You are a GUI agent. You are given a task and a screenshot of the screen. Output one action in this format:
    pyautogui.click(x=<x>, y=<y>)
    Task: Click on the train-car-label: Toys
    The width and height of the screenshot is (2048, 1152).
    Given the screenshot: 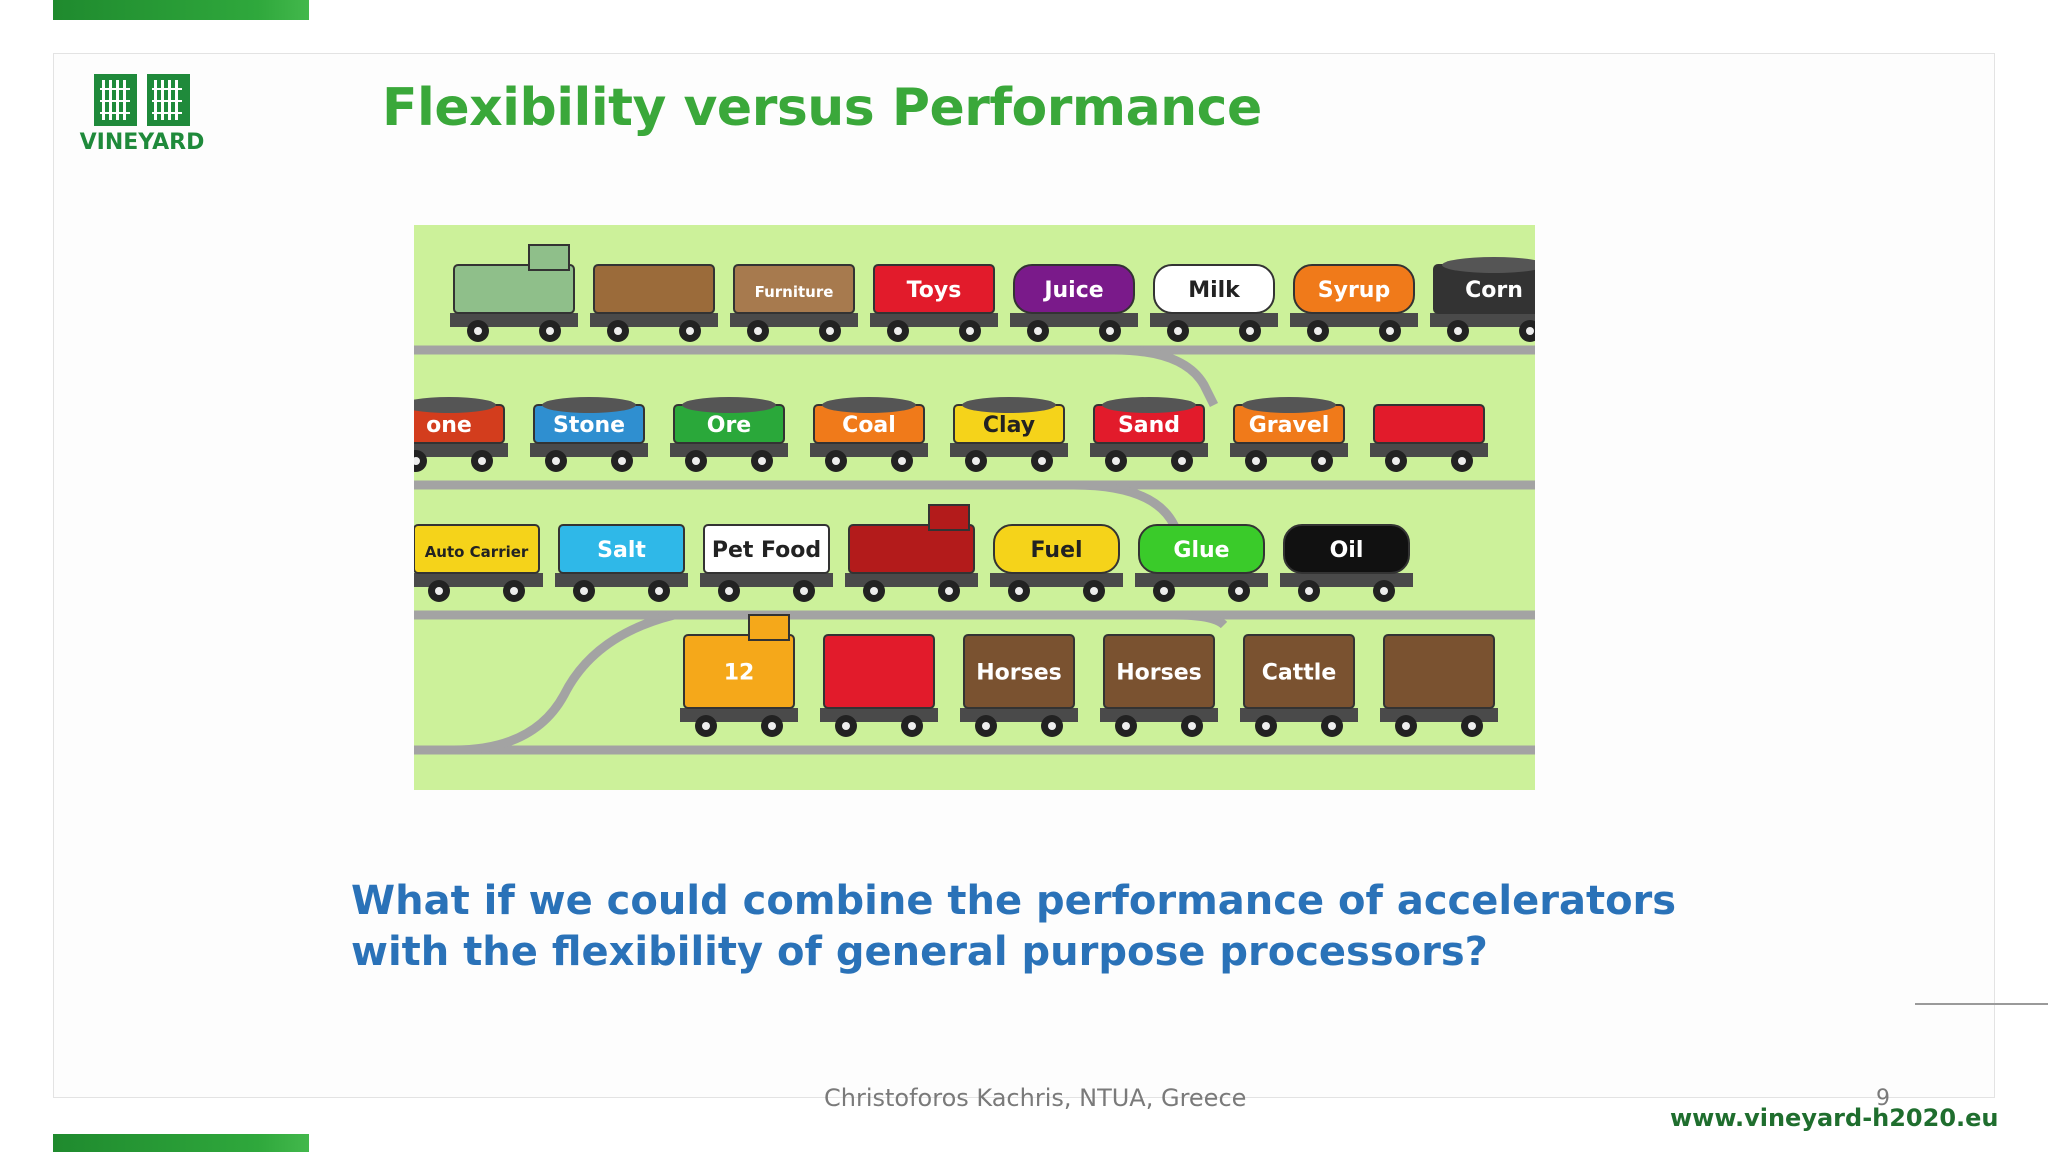 What is the action you would take?
    pyautogui.click(x=934, y=290)
    